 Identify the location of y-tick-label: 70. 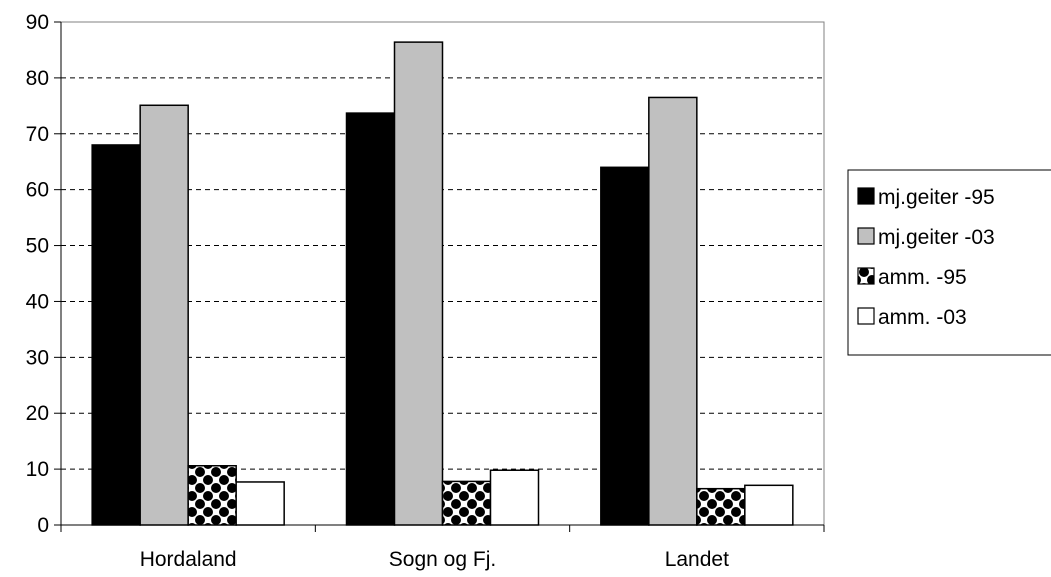
(37, 134).